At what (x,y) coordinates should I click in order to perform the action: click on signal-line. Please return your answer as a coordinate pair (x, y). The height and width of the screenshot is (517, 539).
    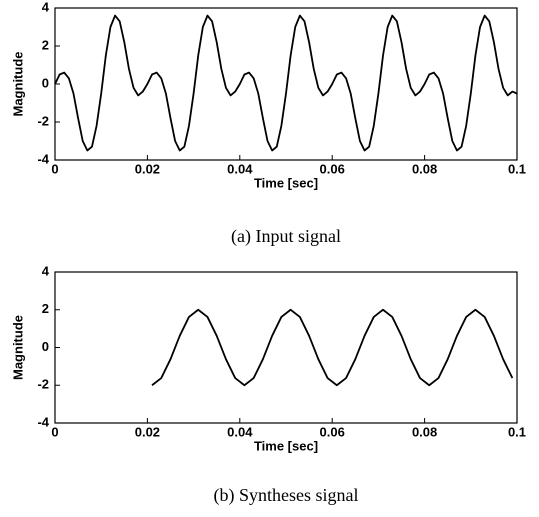
    Looking at the image, I should click on (332, 347).